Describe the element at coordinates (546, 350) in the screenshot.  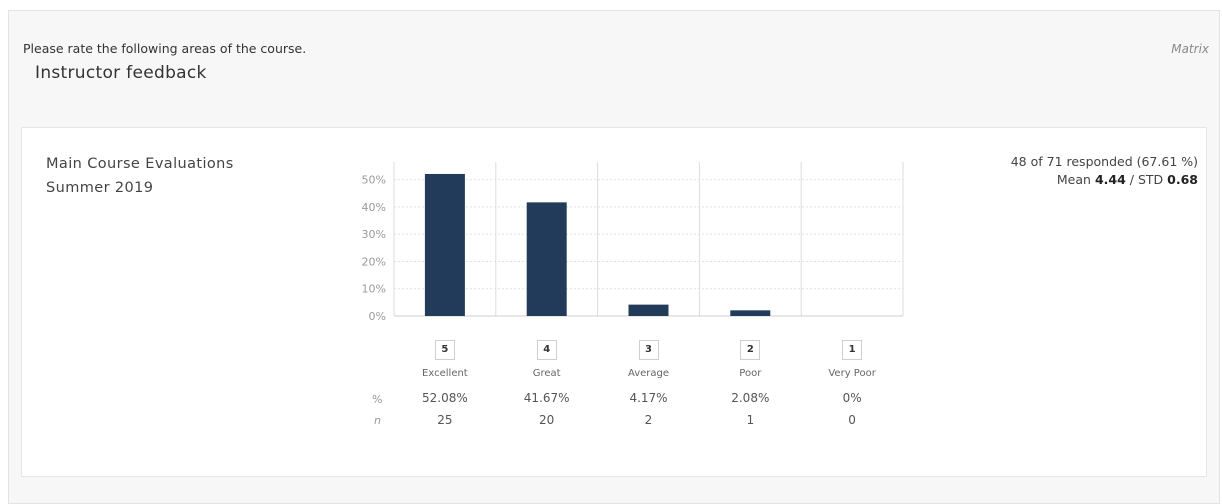
I see `rating-value-box: 4` at that location.